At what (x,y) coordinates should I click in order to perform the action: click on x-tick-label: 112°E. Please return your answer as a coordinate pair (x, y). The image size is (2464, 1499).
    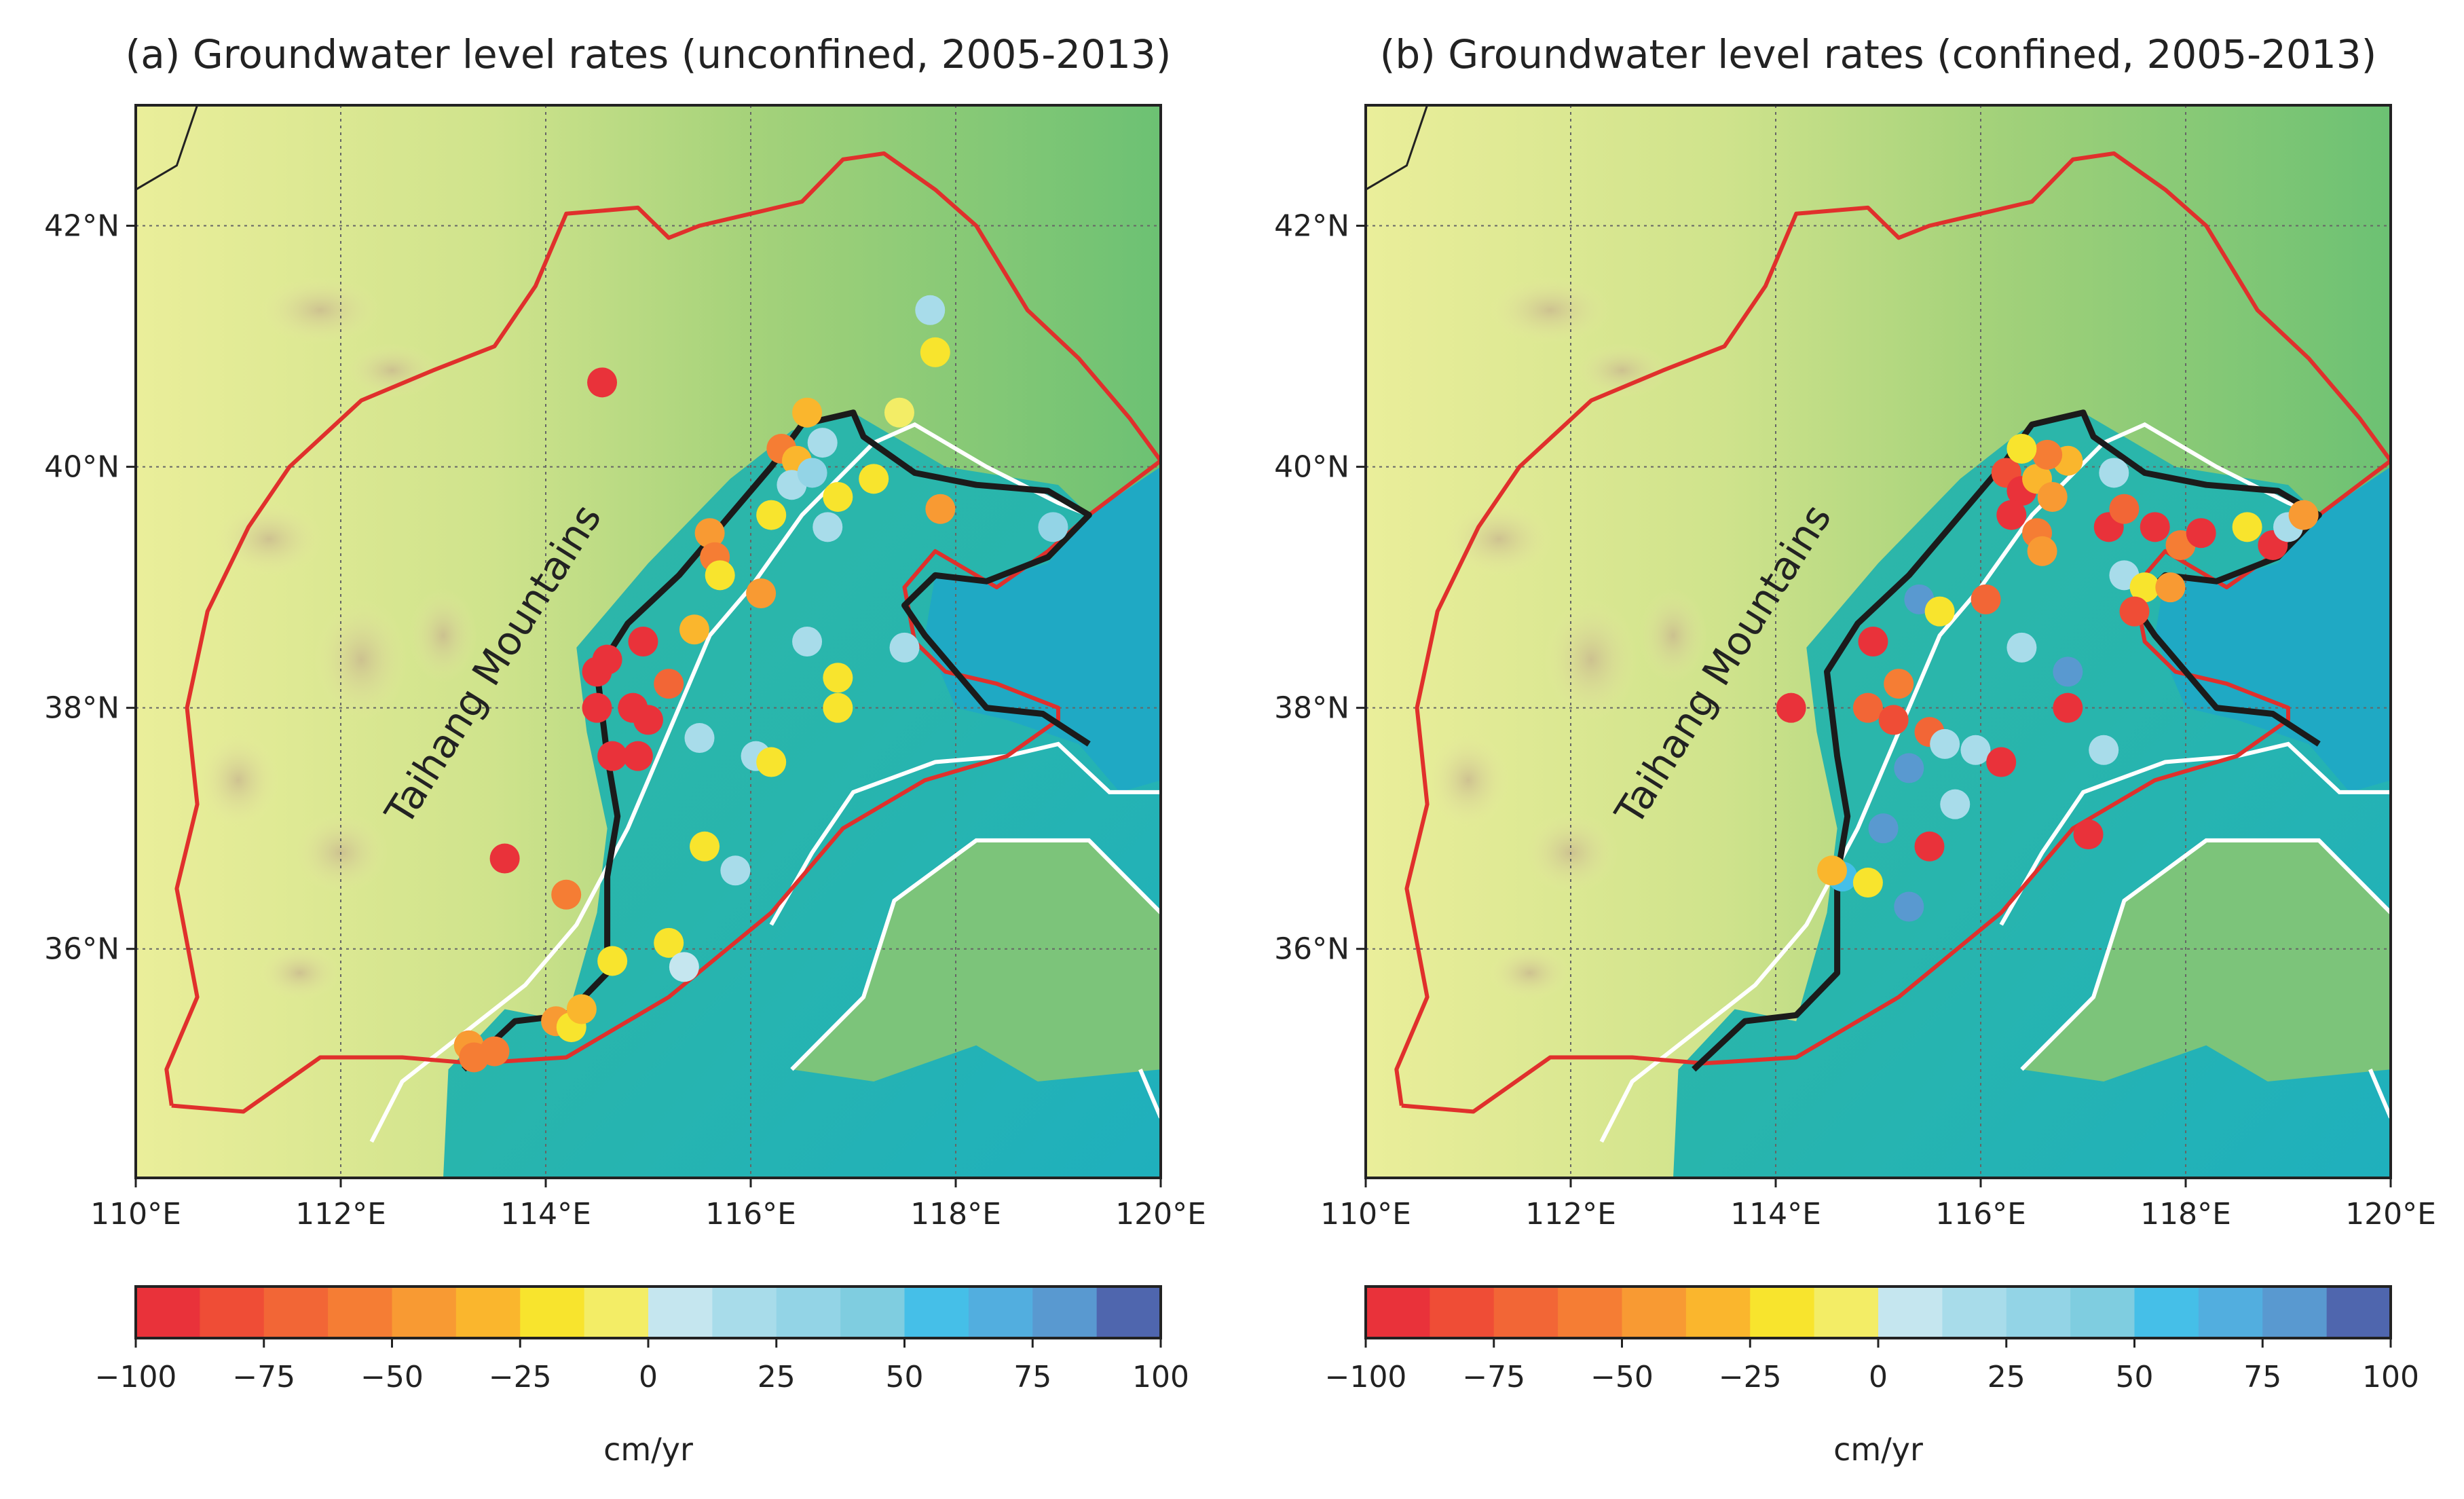
    Looking at the image, I should click on (1571, 1215).